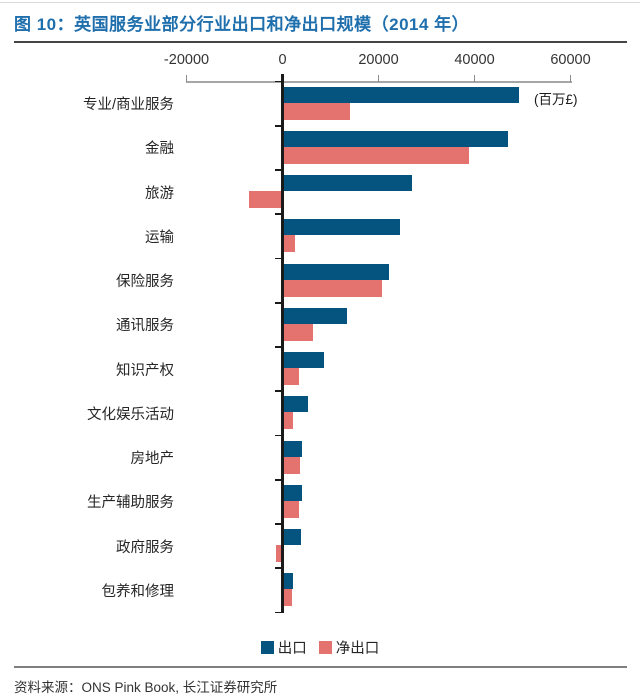 This screenshot has width=640, height=700. What do you see at coordinates (556, 99) in the screenshot?
I see `unit-label: (百万£)` at bounding box center [556, 99].